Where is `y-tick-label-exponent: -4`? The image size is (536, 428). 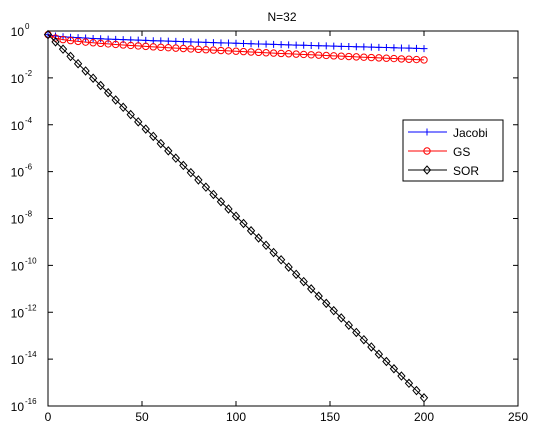
y-tick-label-exponent: -4 is located at coordinates (29, 120).